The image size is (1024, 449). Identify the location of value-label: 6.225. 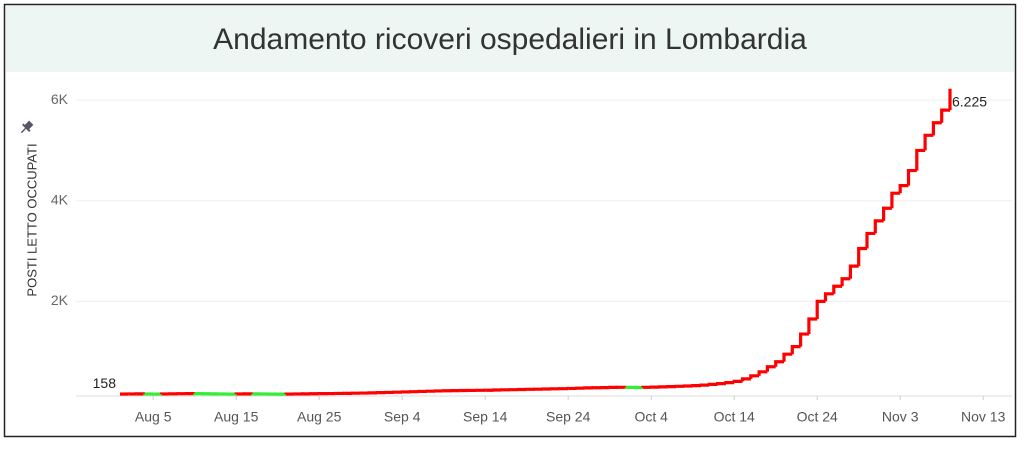
(969, 101).